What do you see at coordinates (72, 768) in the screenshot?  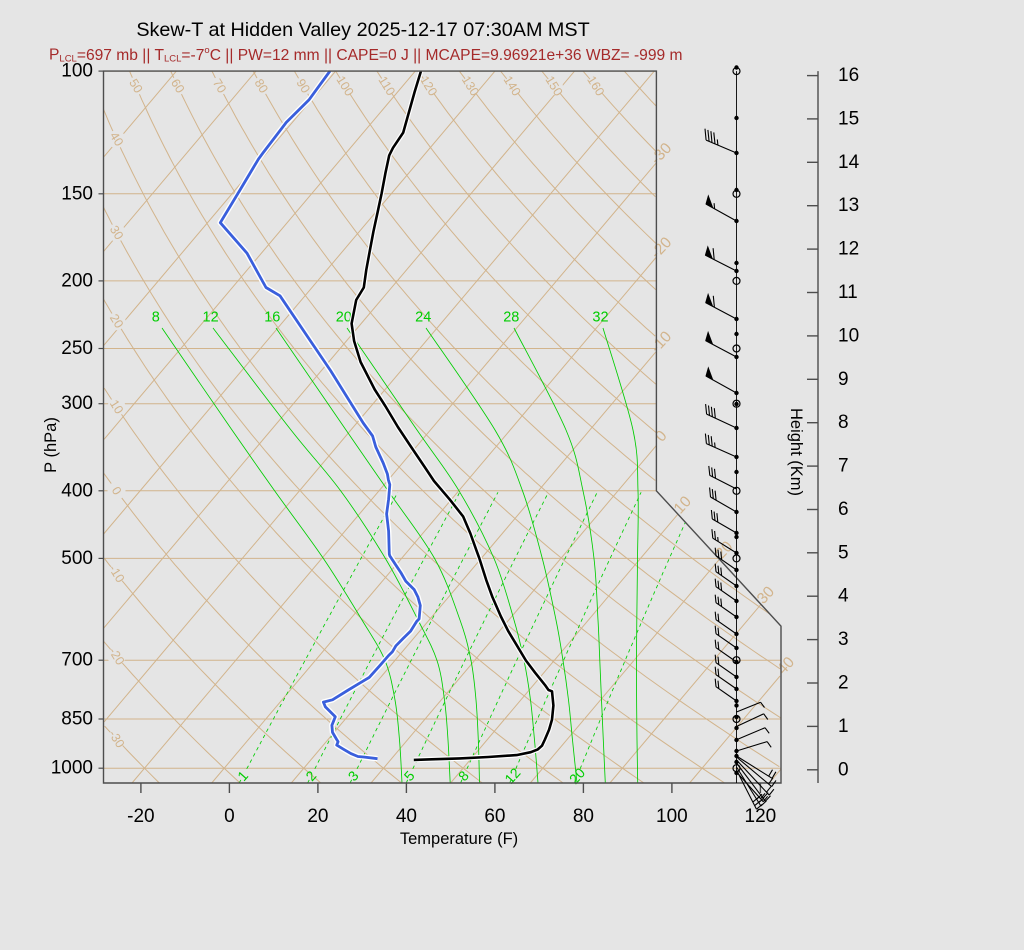 I see `svg-text: 1000` at bounding box center [72, 768].